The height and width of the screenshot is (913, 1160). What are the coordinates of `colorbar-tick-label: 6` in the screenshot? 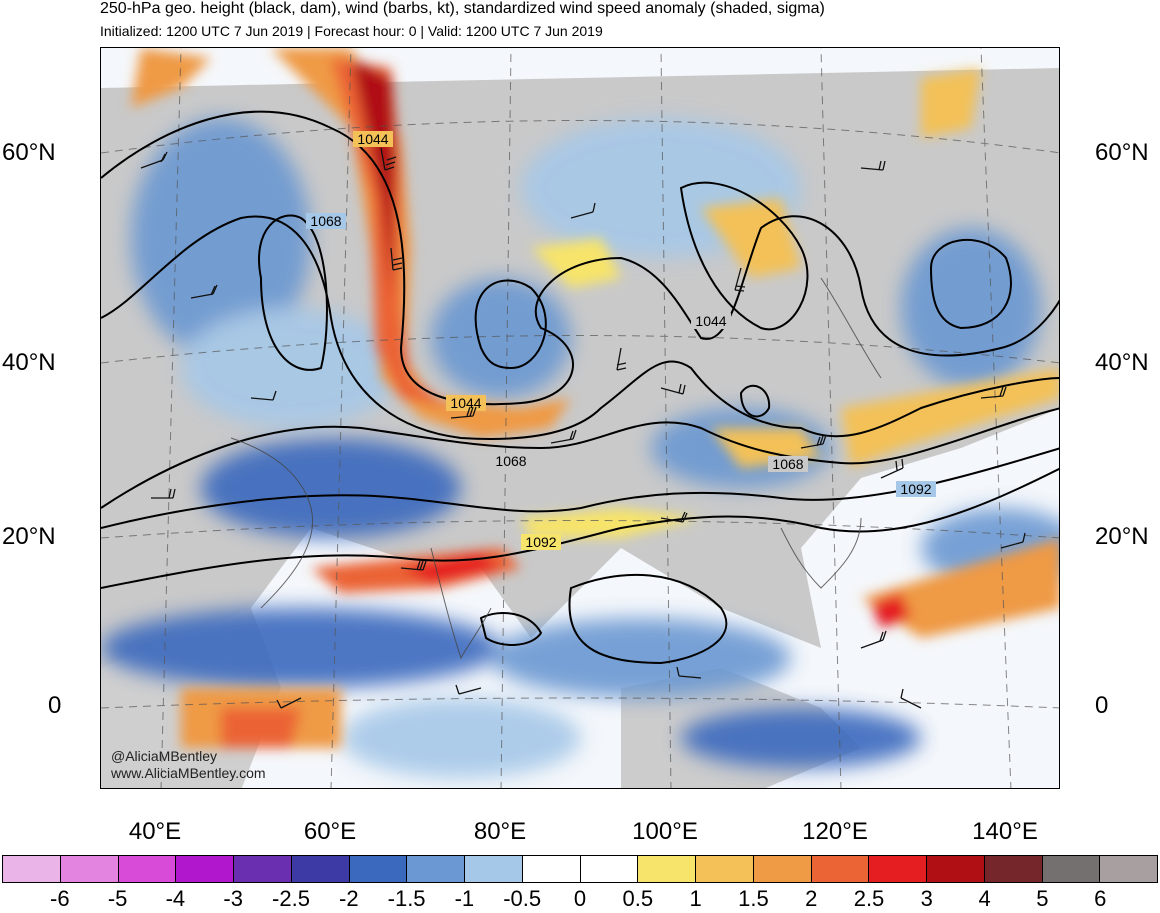 It's located at (1100, 898).